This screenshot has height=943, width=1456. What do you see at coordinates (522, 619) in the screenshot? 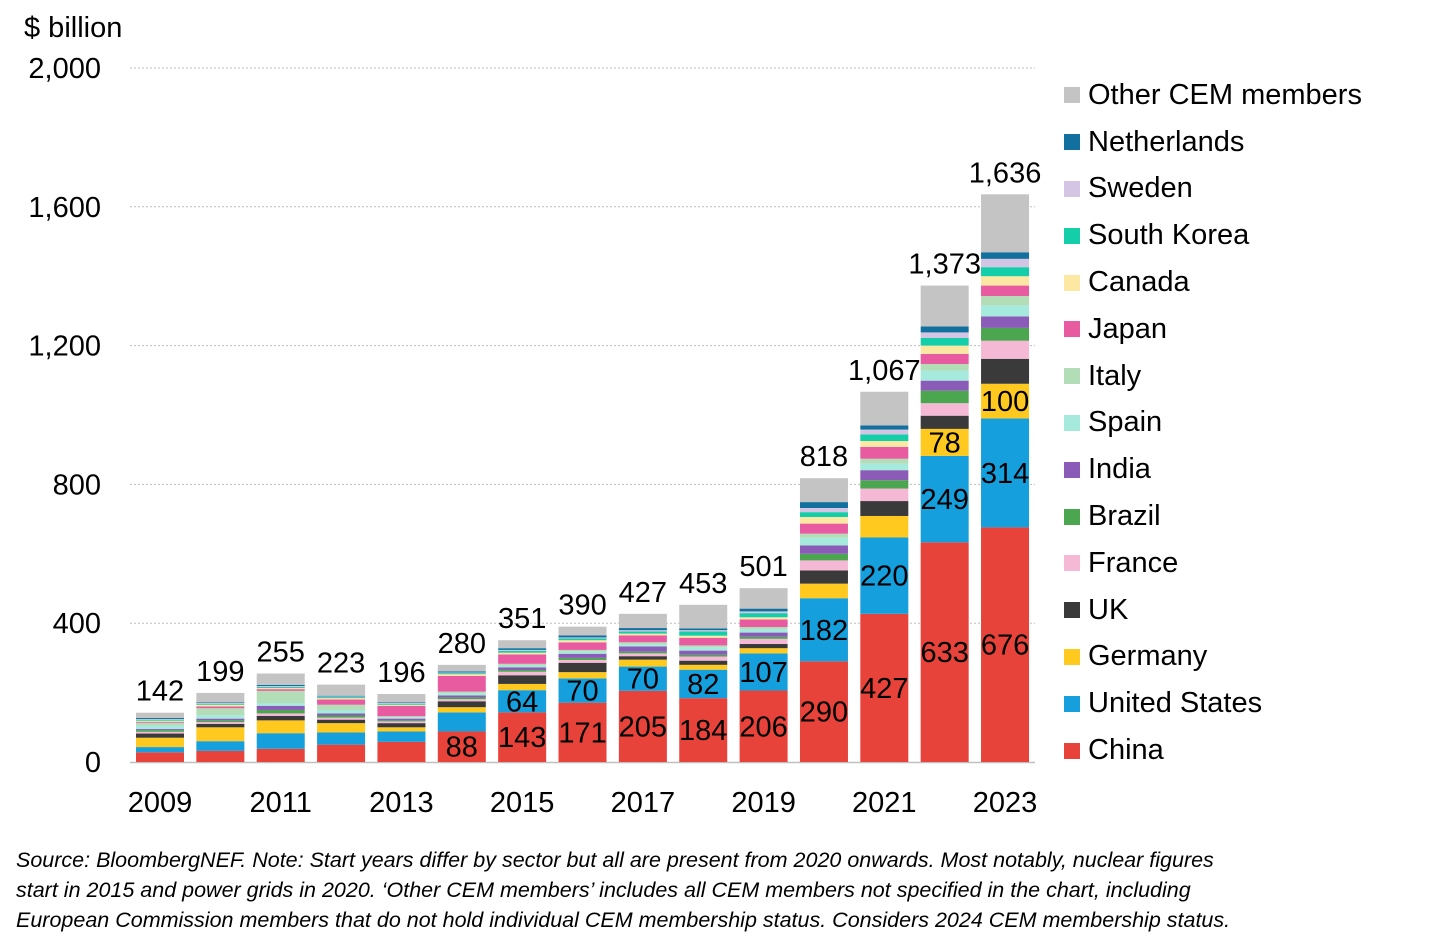
I see `total-label: 351` at bounding box center [522, 619].